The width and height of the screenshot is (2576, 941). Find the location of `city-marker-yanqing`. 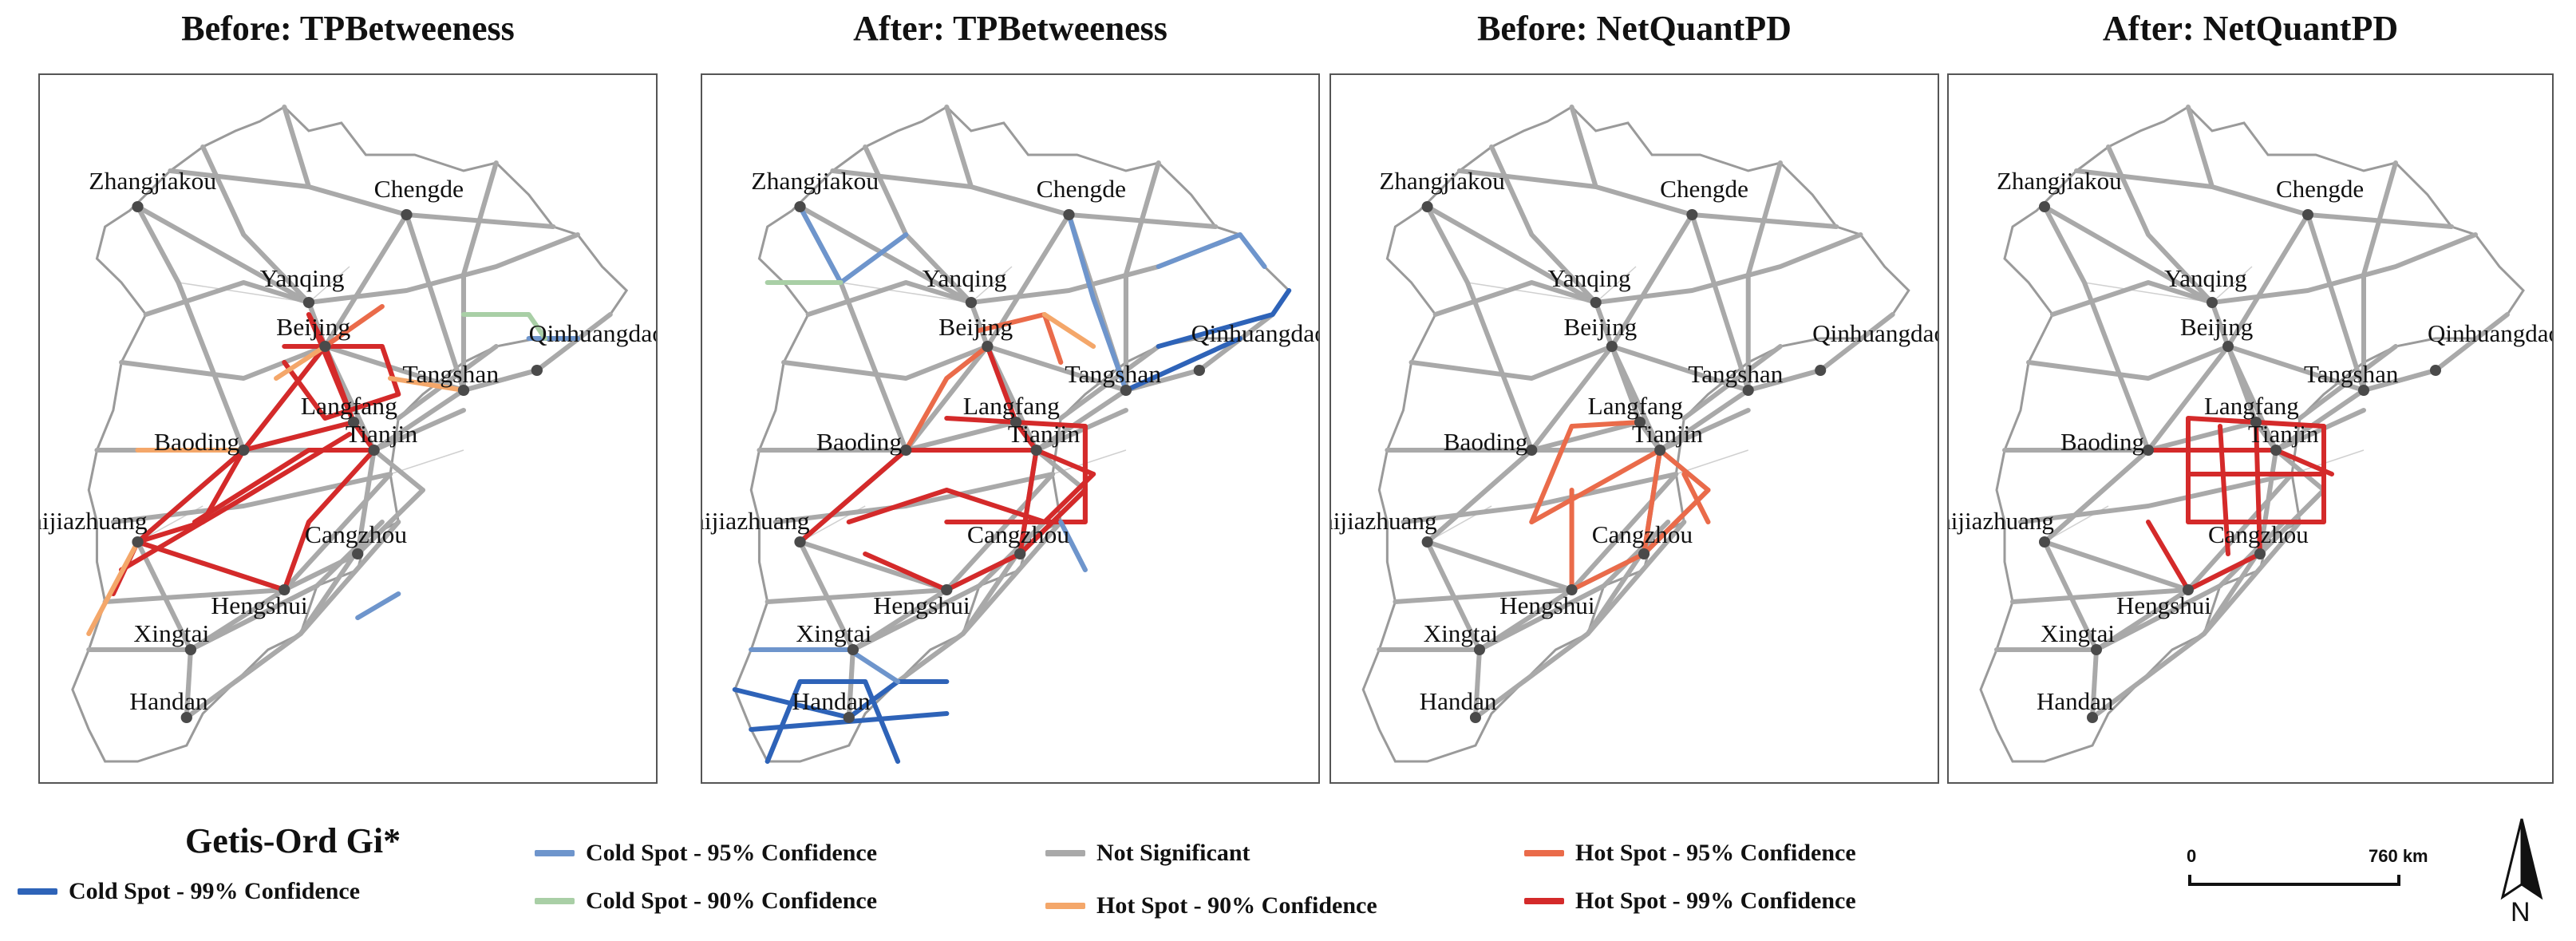

city-marker-yanqing is located at coordinates (1596, 302).